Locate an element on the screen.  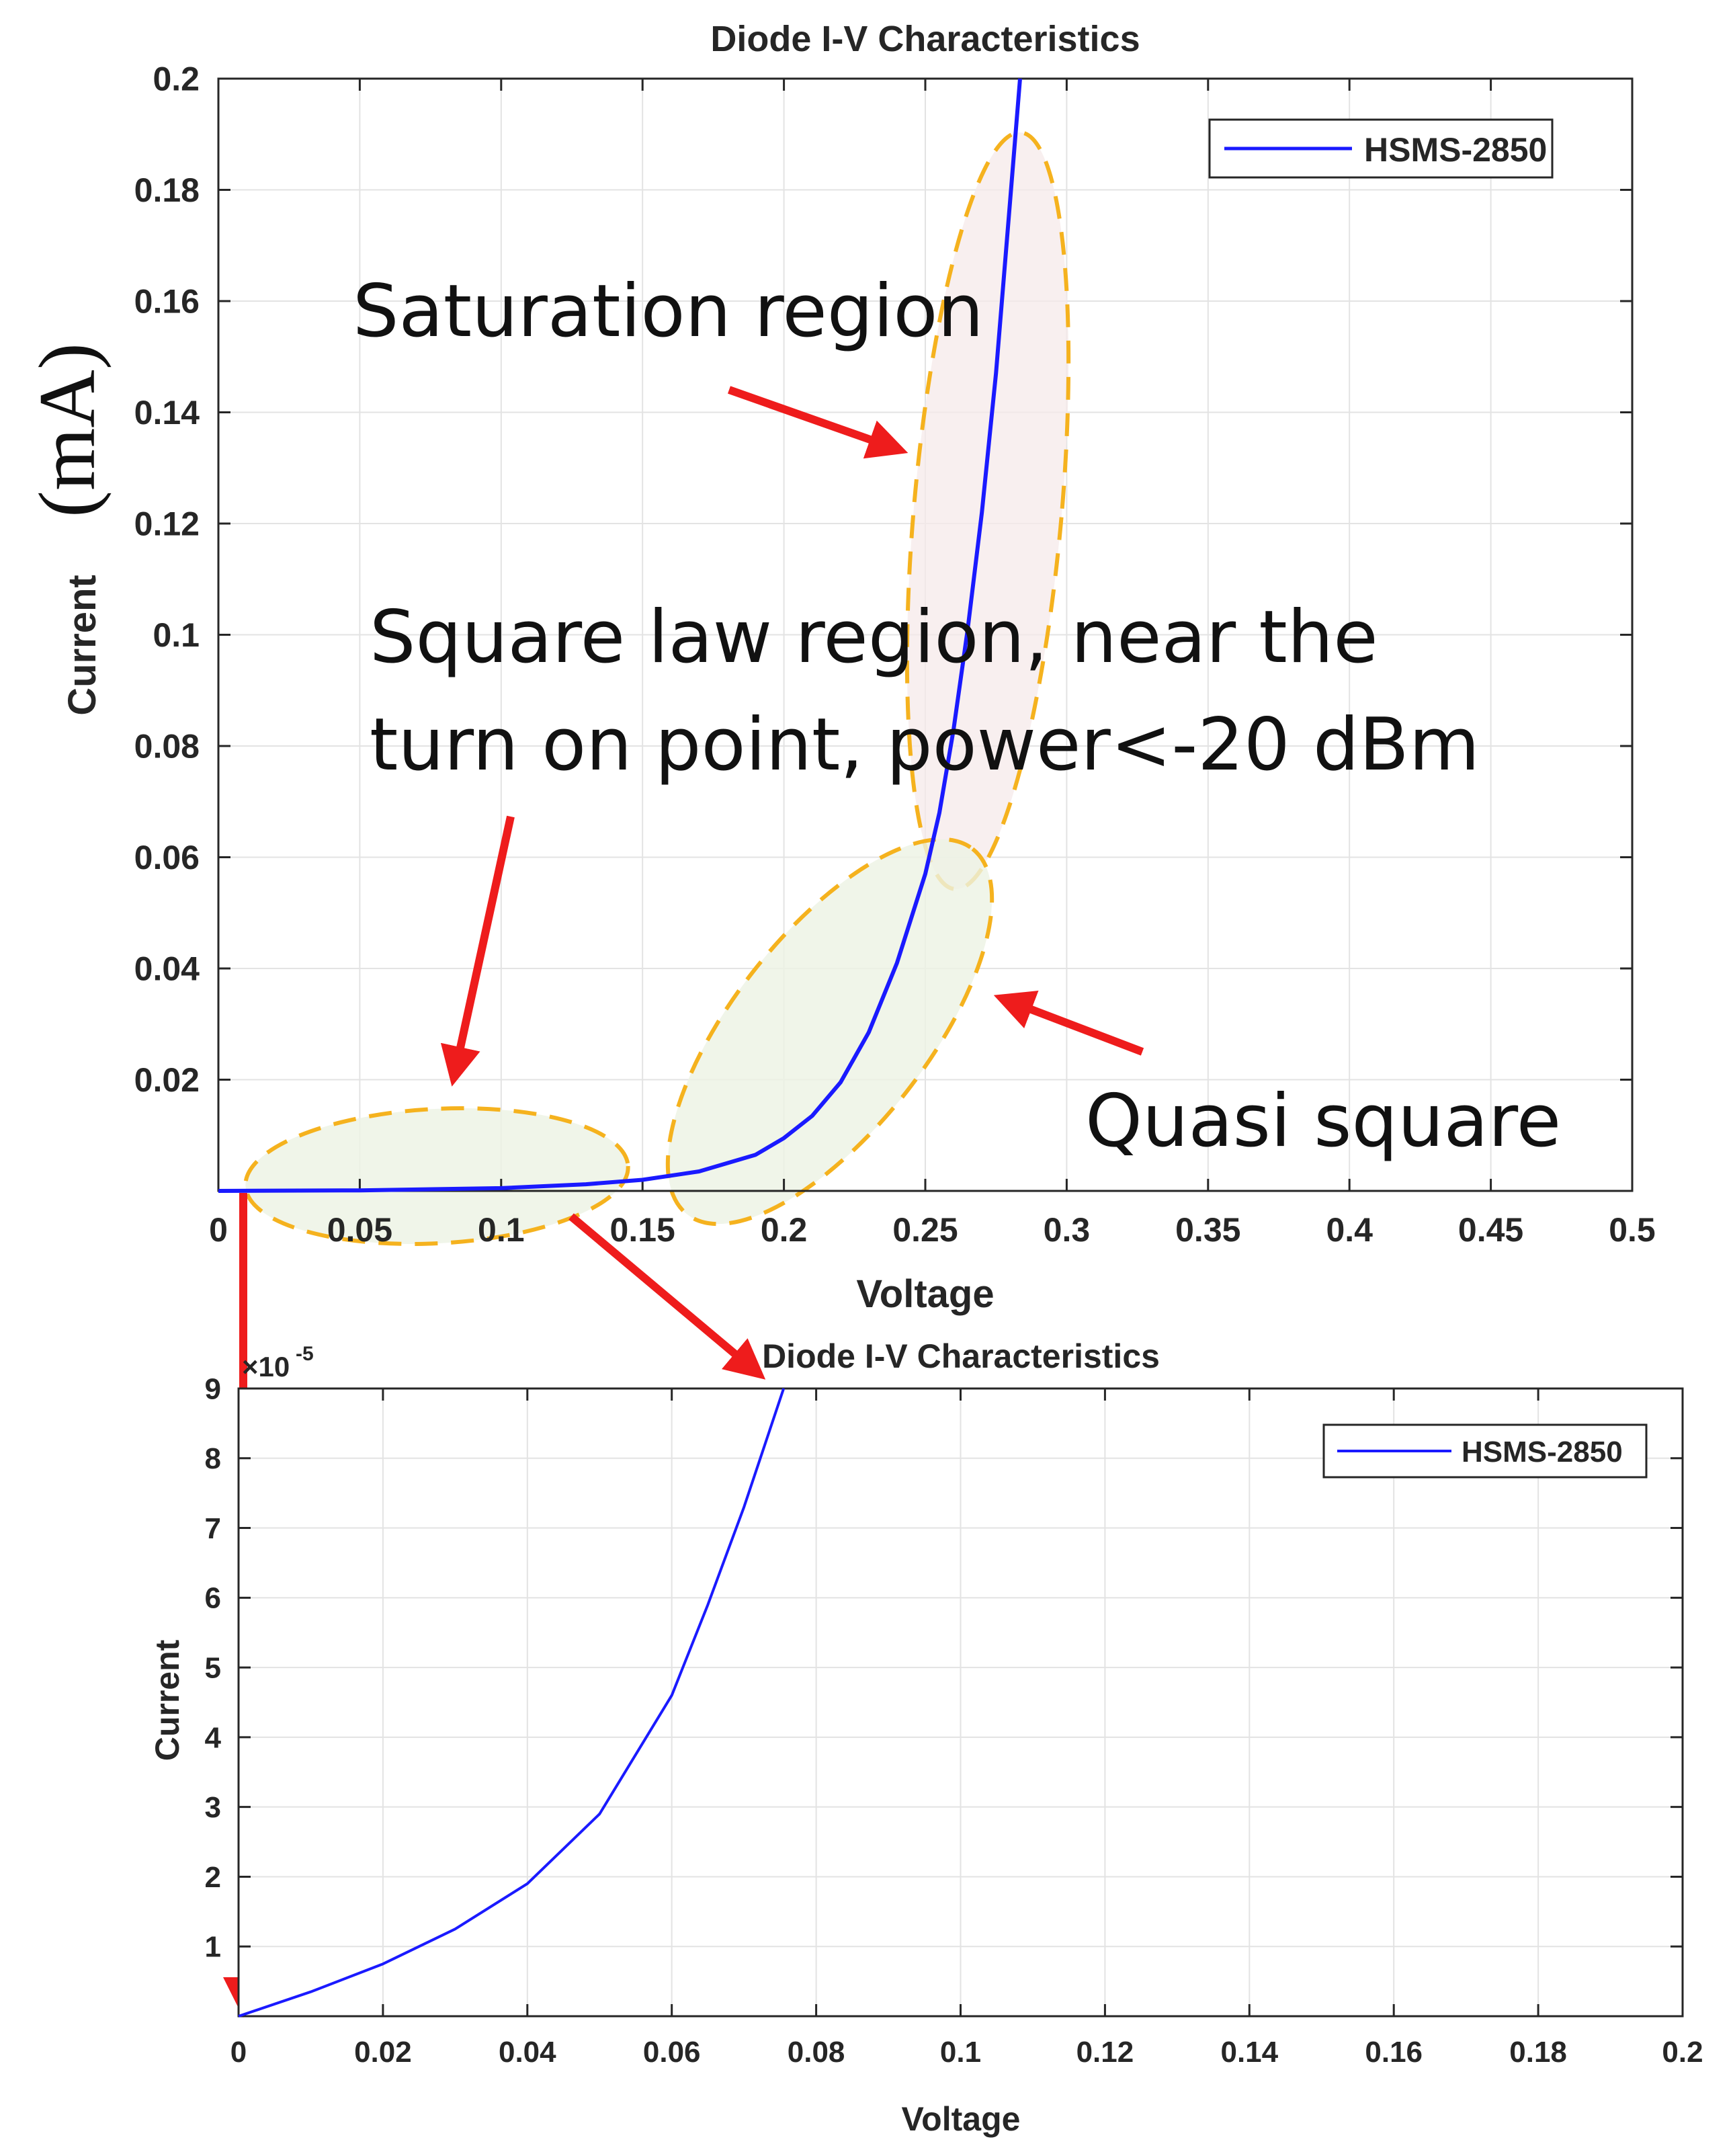
bottom-x-axis-label: Voltage is located at coordinates (962, 2119).